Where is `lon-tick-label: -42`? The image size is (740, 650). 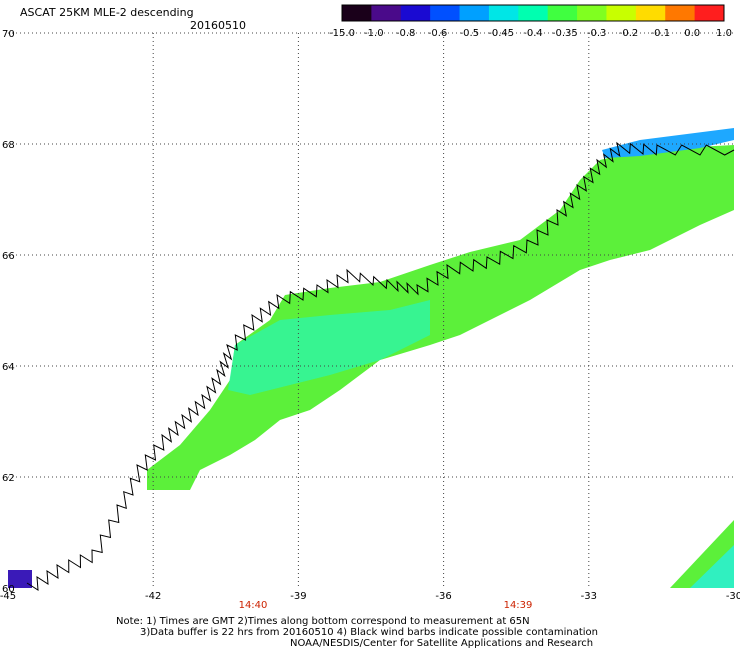 lon-tick-label: -42 is located at coordinates (153, 596).